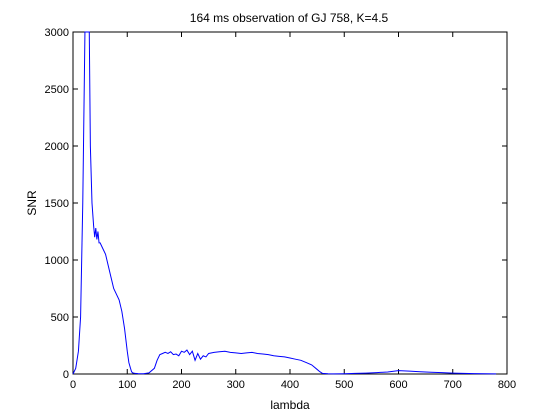 This screenshot has height=420, width=560. What do you see at coordinates (57, 33) in the screenshot?
I see `y-tick-label: 3000` at bounding box center [57, 33].